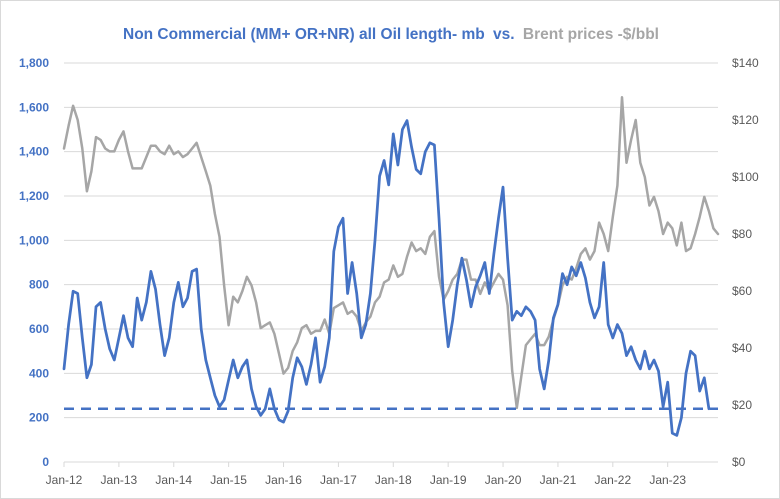 Image resolution: width=780 pixels, height=499 pixels. Describe the element at coordinates (45, 462) in the screenshot. I see `left-axis-tick-label: 0` at that location.